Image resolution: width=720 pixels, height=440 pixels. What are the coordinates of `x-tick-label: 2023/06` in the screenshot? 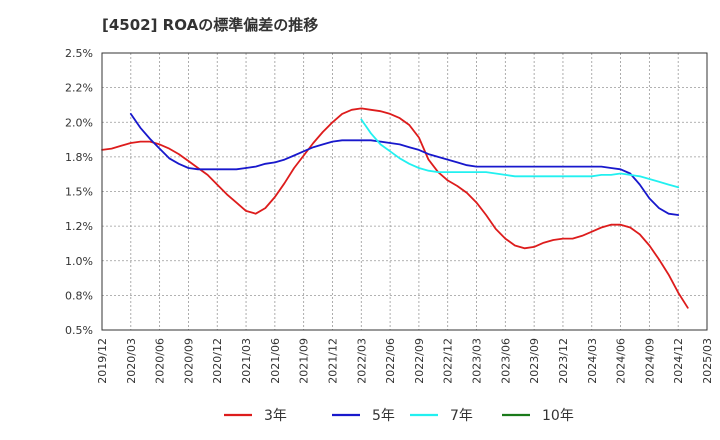 It's located at (505, 361).